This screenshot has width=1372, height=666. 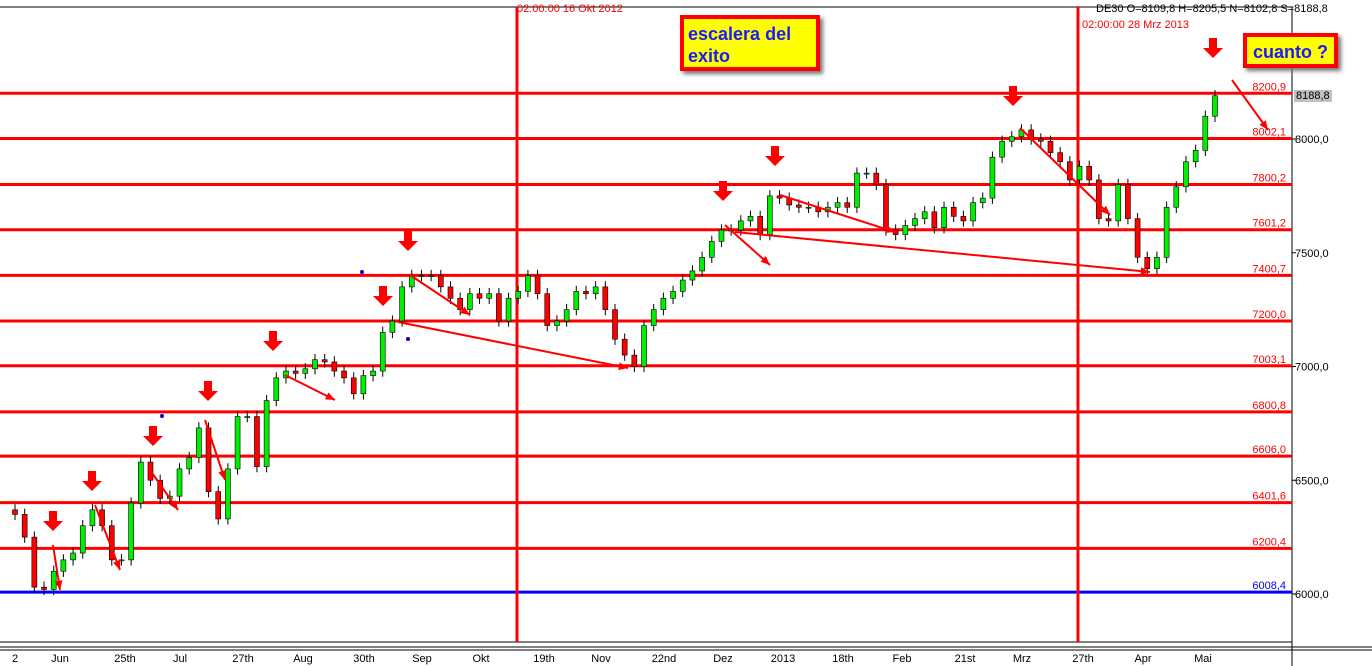 What do you see at coordinates (1312, 595) in the screenshot?
I see `y-tick-label: 6000,0` at bounding box center [1312, 595].